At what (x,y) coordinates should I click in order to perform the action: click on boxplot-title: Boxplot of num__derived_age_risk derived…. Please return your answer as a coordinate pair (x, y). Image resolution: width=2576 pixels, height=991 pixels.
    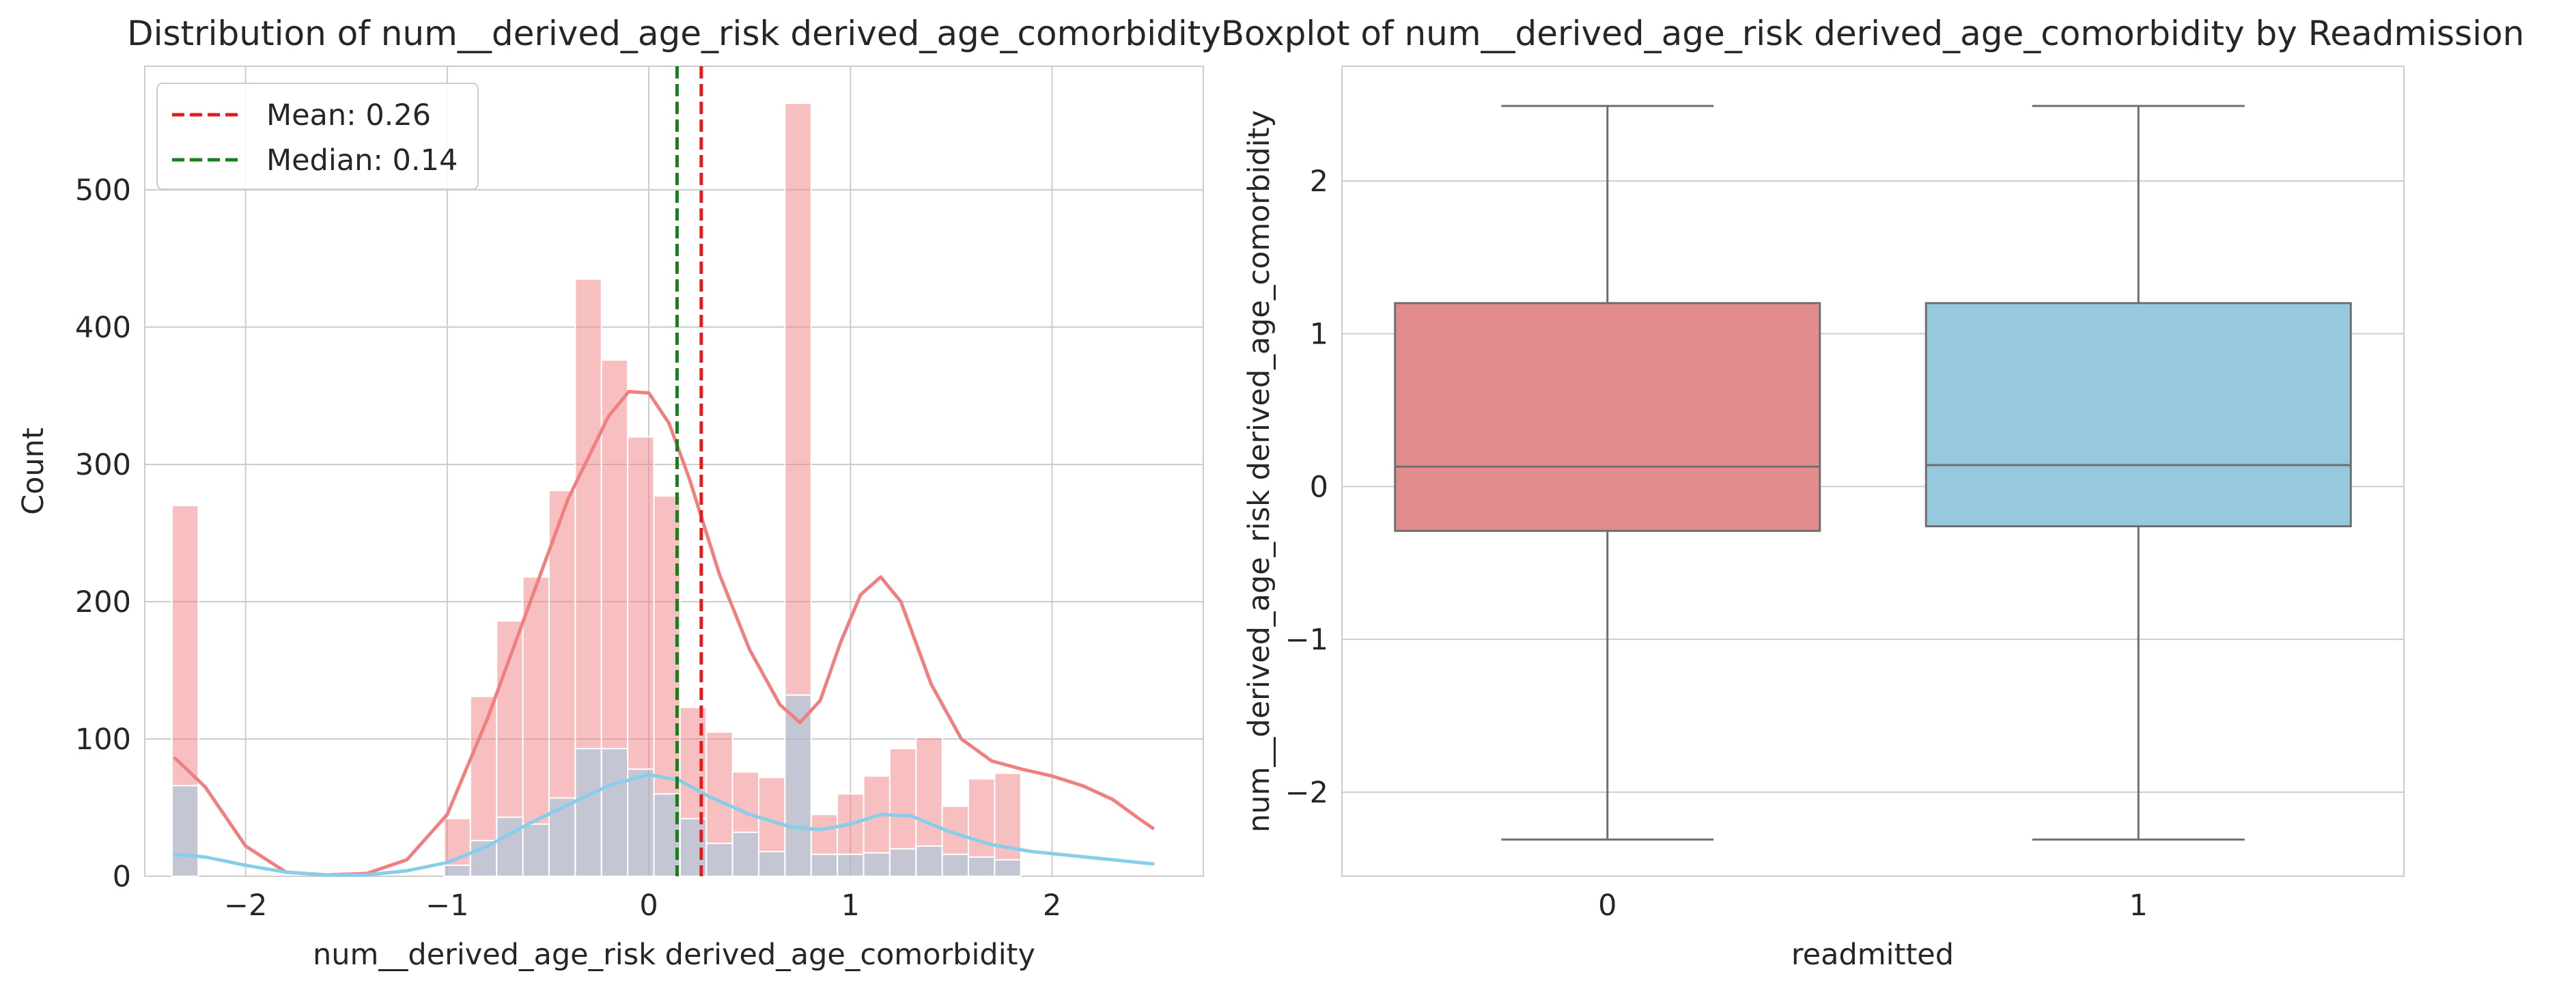
    Looking at the image, I should click on (1873, 33).